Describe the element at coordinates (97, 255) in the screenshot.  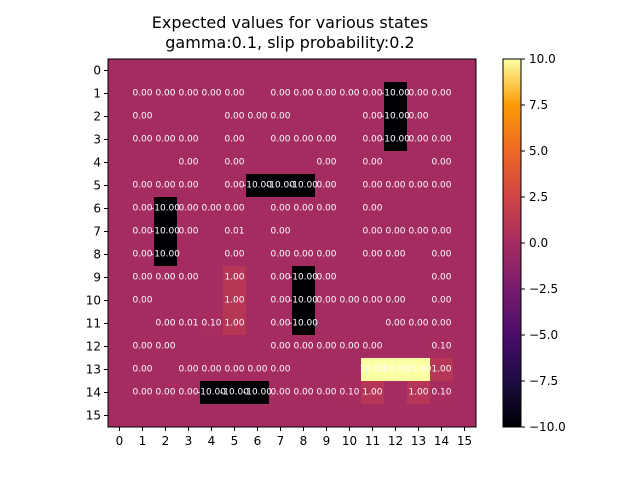
I see `y-tick-label: 8` at that location.